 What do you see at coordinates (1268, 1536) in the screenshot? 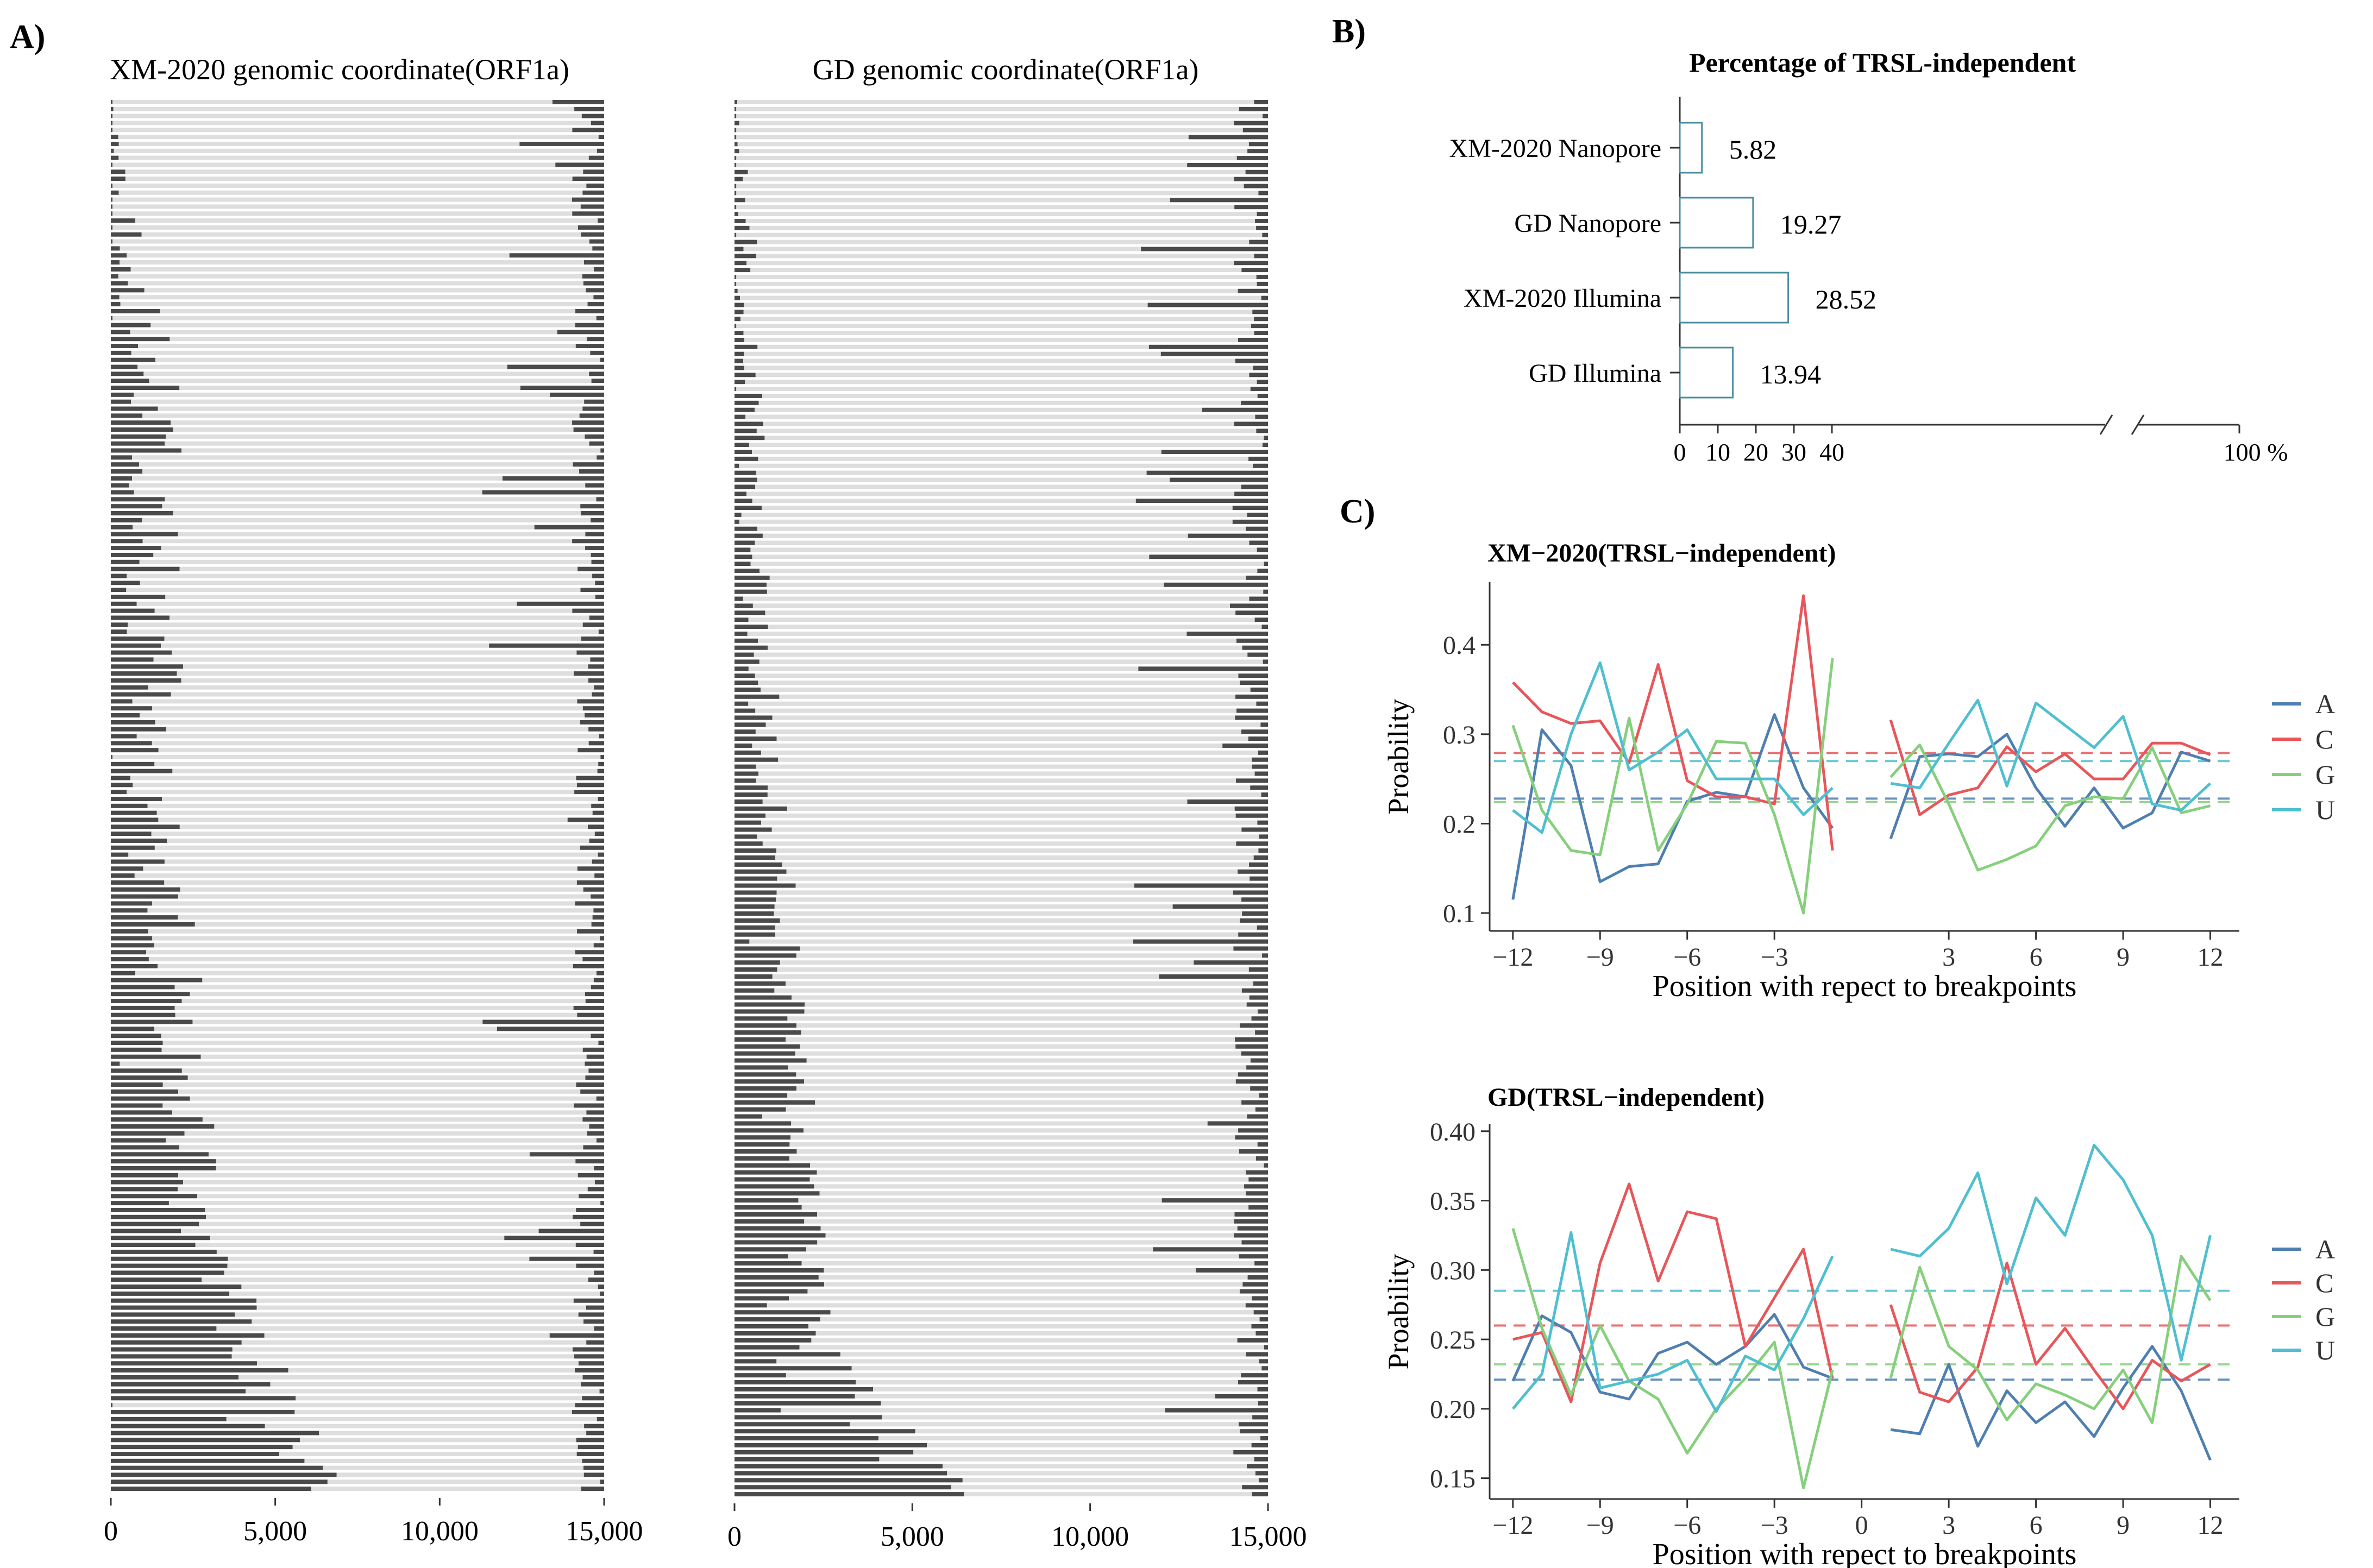
I see `x-tick-label: 15,000` at bounding box center [1268, 1536].